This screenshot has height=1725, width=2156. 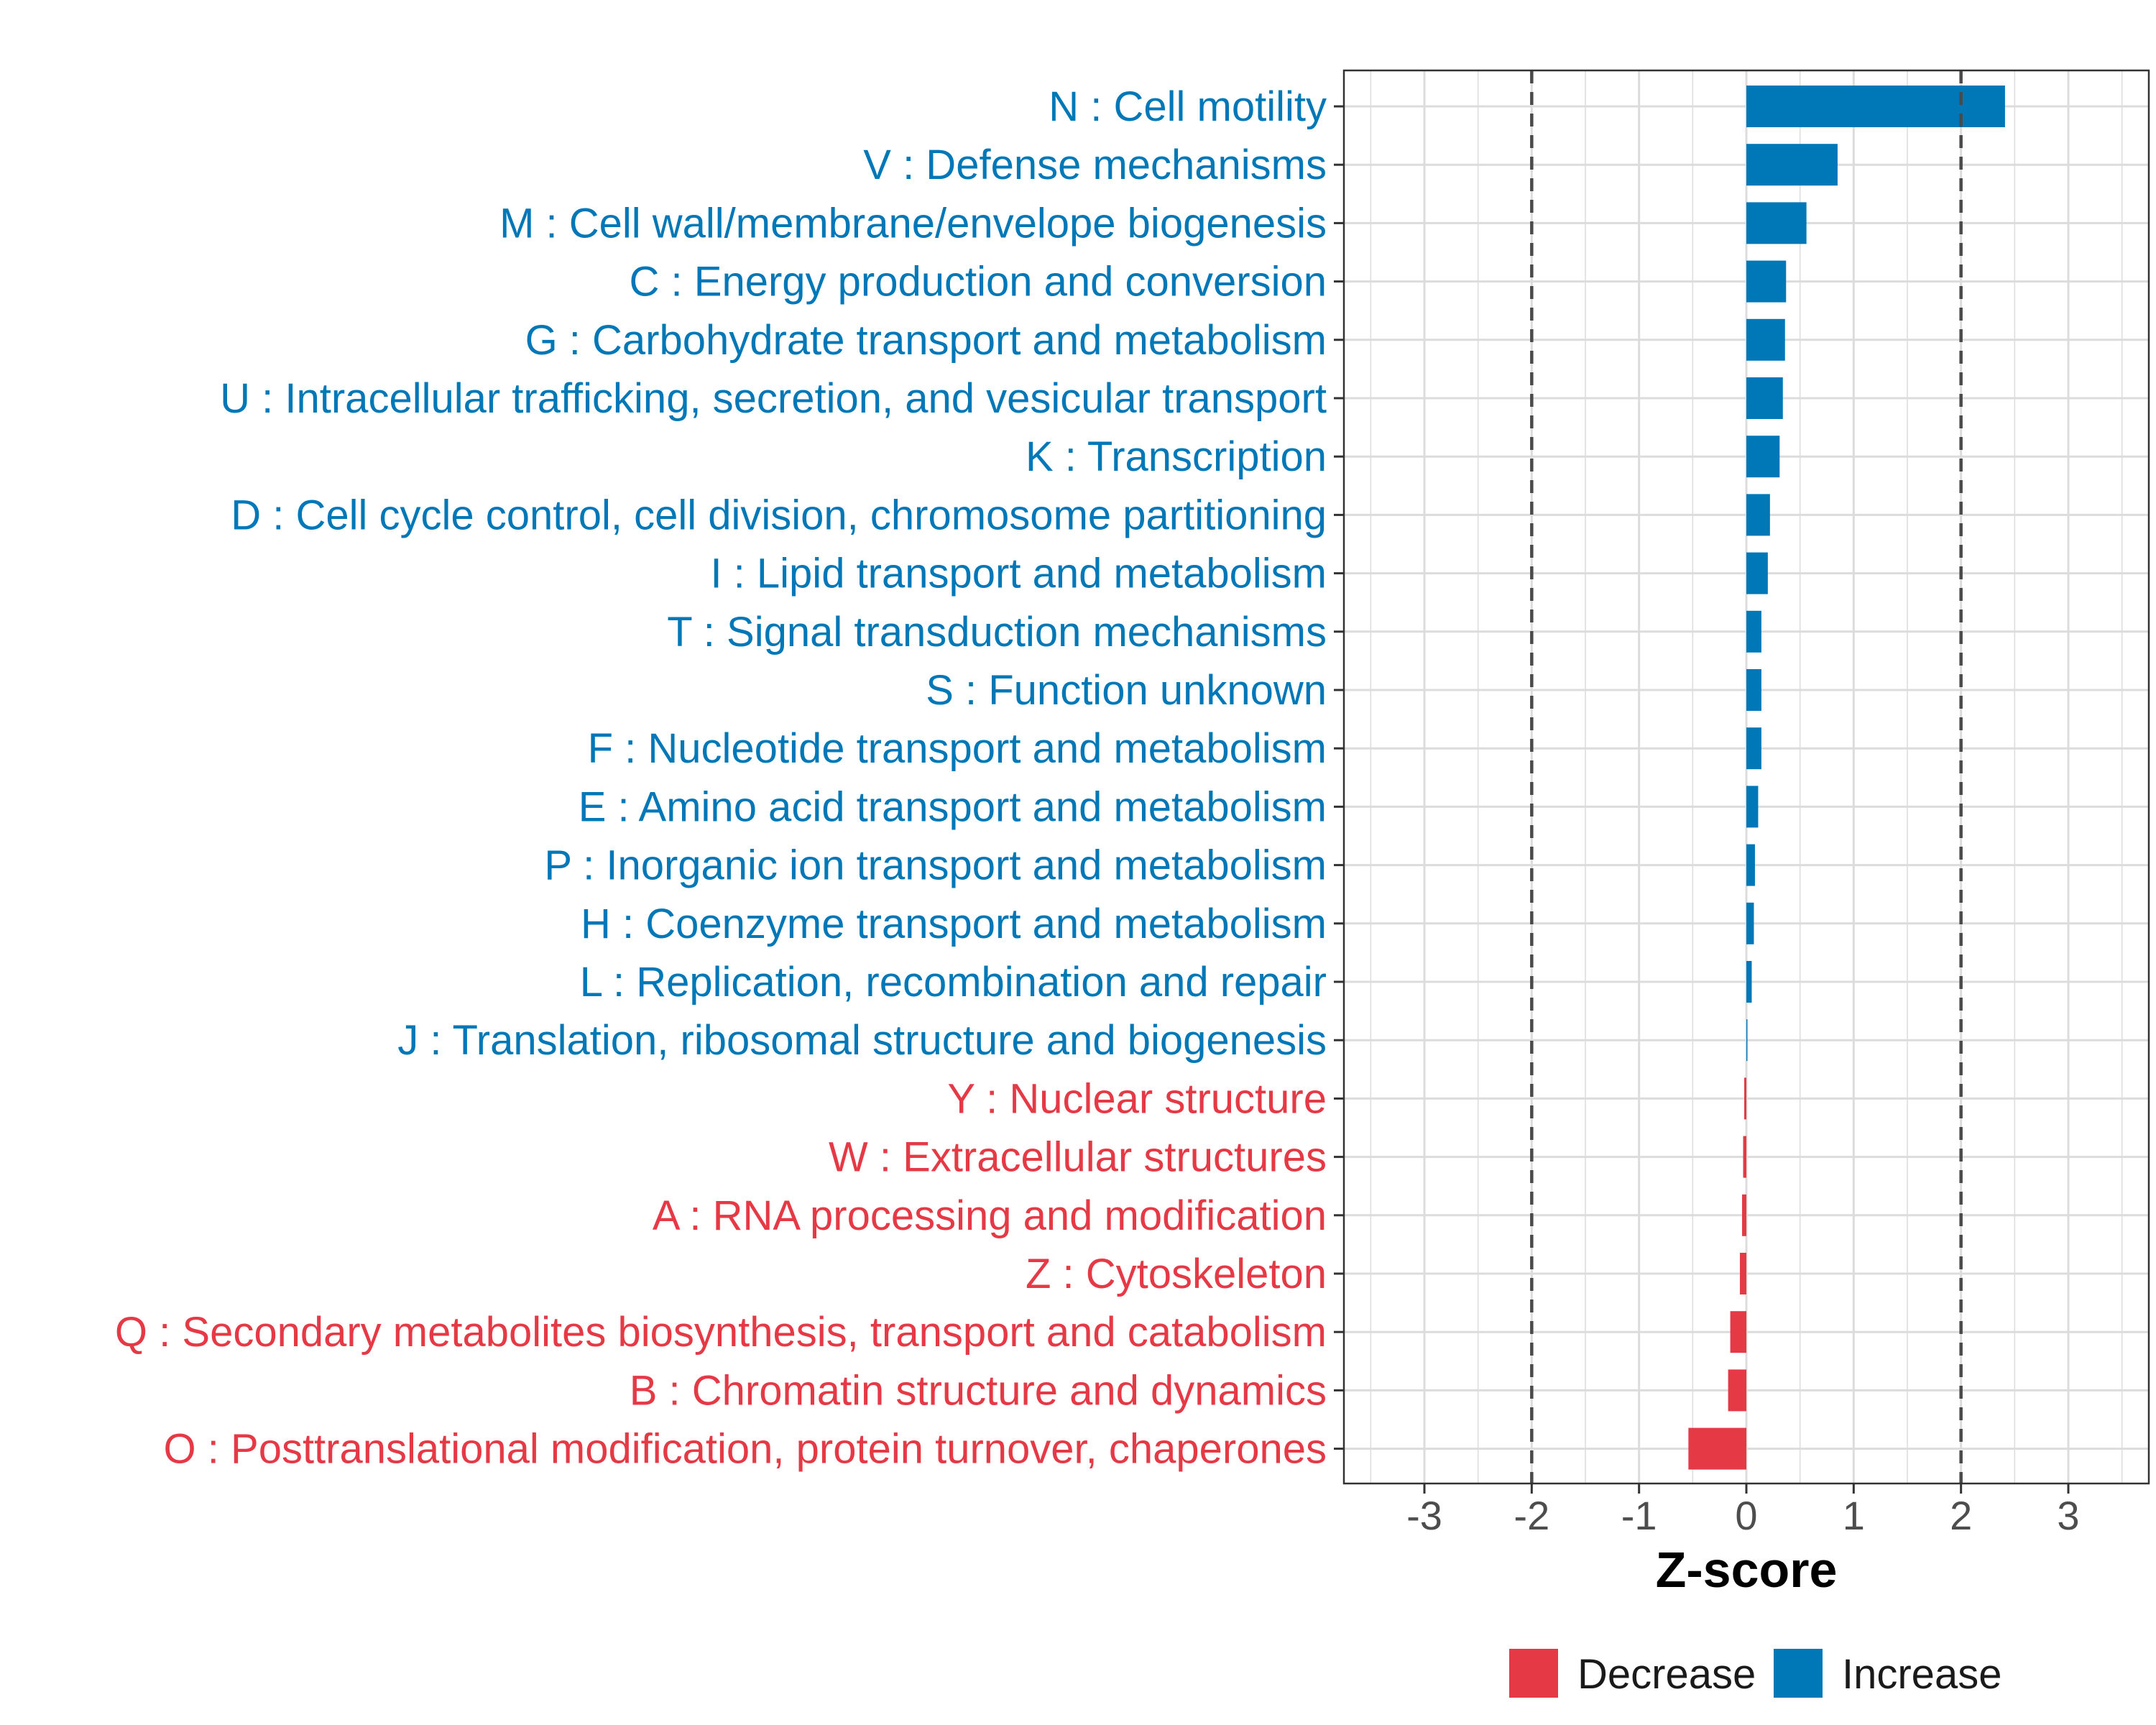 What do you see at coordinates (1532, 1515) in the screenshot?
I see `x-tick-label: -2` at bounding box center [1532, 1515].